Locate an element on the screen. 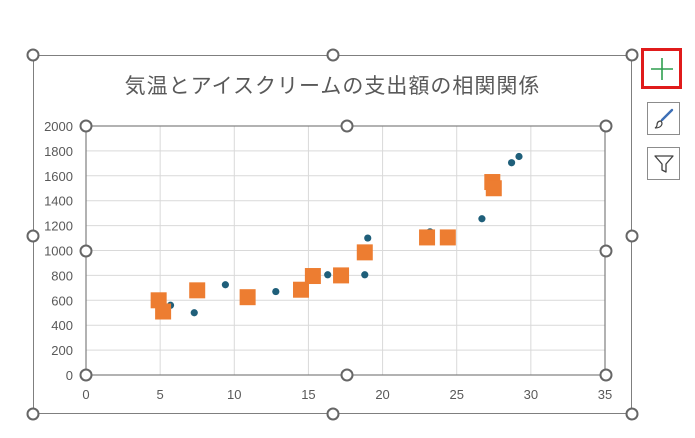  y-tick-label: 1000 is located at coordinates (58, 251).